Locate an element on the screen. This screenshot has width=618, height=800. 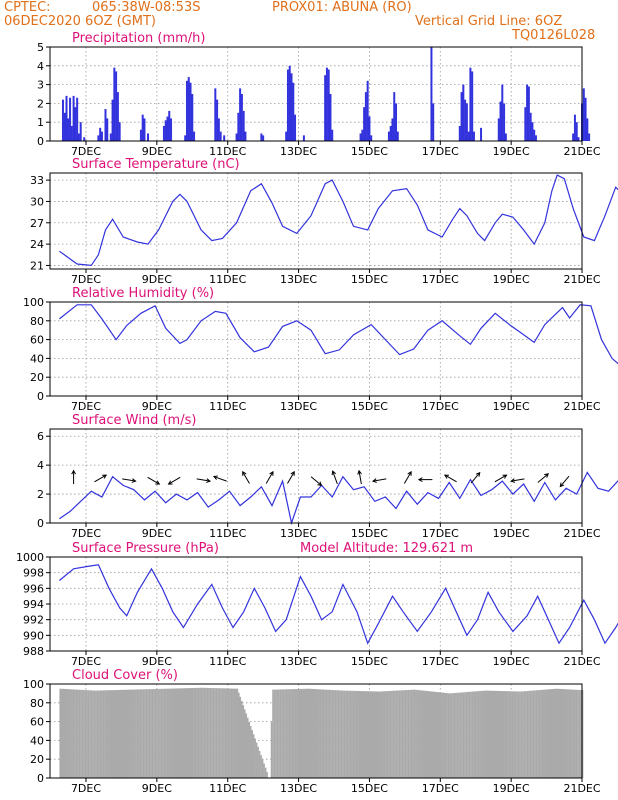
ytick-label: 994 is located at coordinates (33, 604).